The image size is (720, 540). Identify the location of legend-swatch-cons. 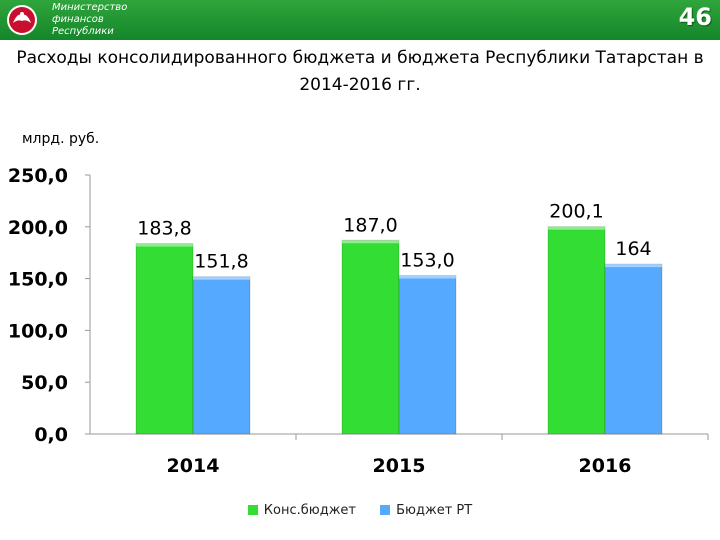
(252, 510).